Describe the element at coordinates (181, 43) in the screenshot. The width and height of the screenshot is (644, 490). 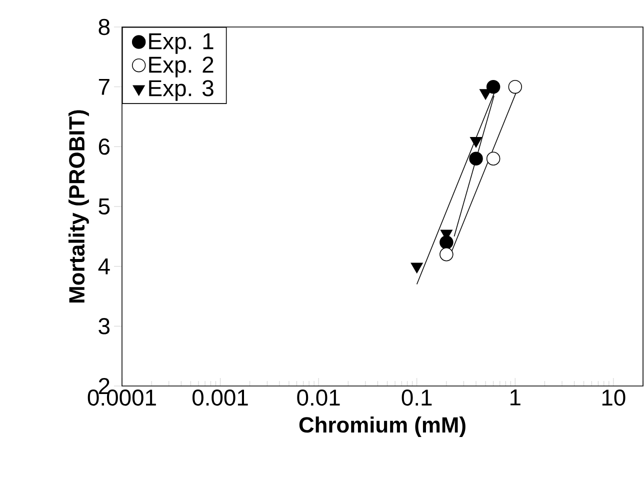
I see `legend-label: Exp. 1` at that location.